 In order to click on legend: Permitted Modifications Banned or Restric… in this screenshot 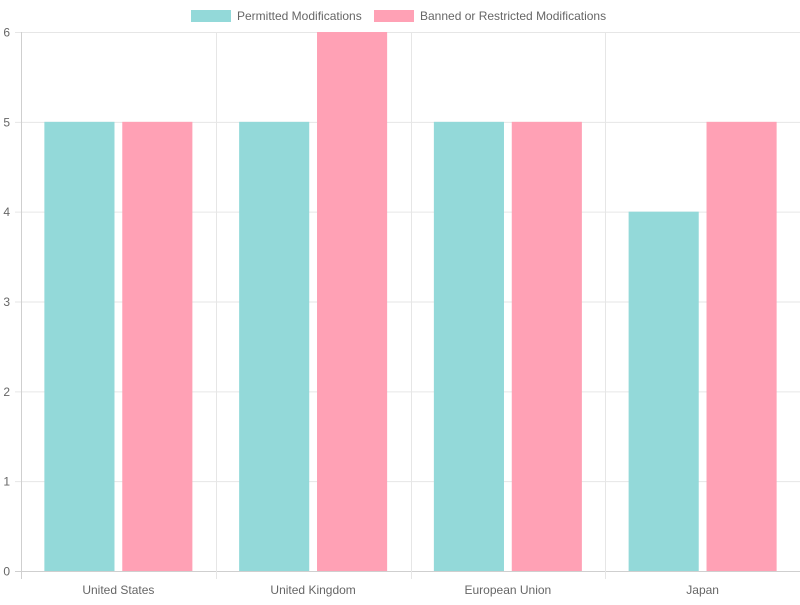, I will do `click(398, 16)`.